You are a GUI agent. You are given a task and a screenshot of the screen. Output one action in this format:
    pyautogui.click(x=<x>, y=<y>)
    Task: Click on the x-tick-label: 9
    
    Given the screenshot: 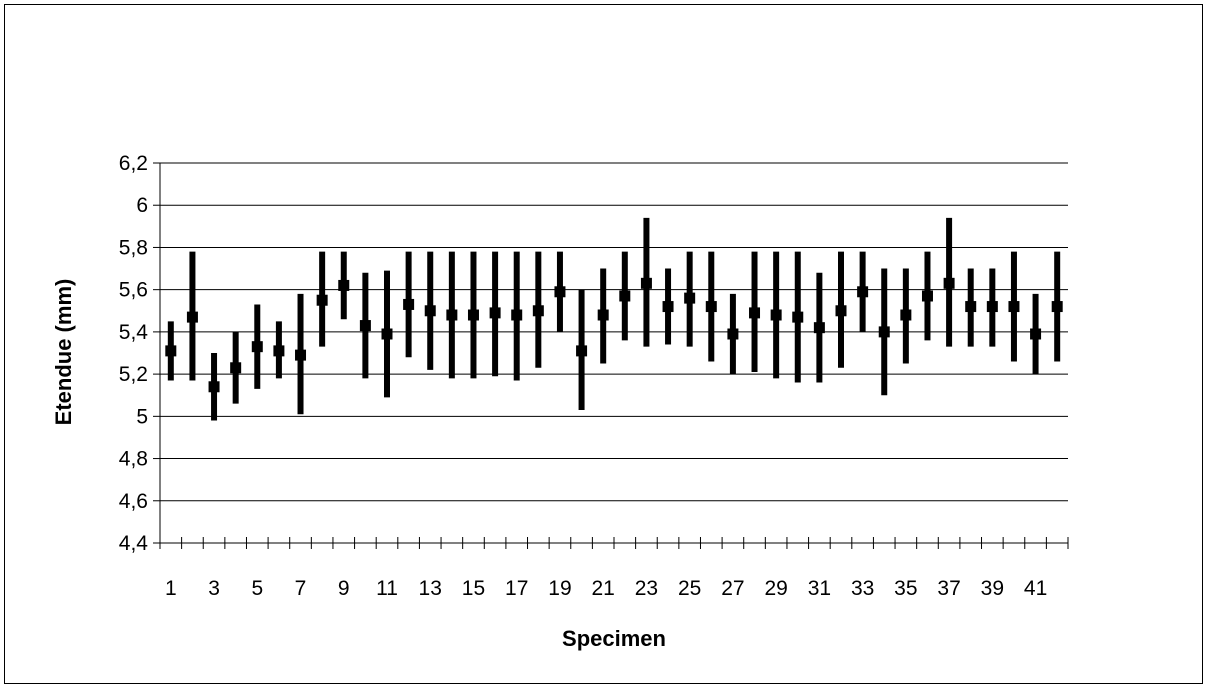 What is the action you would take?
    pyautogui.click(x=344, y=588)
    